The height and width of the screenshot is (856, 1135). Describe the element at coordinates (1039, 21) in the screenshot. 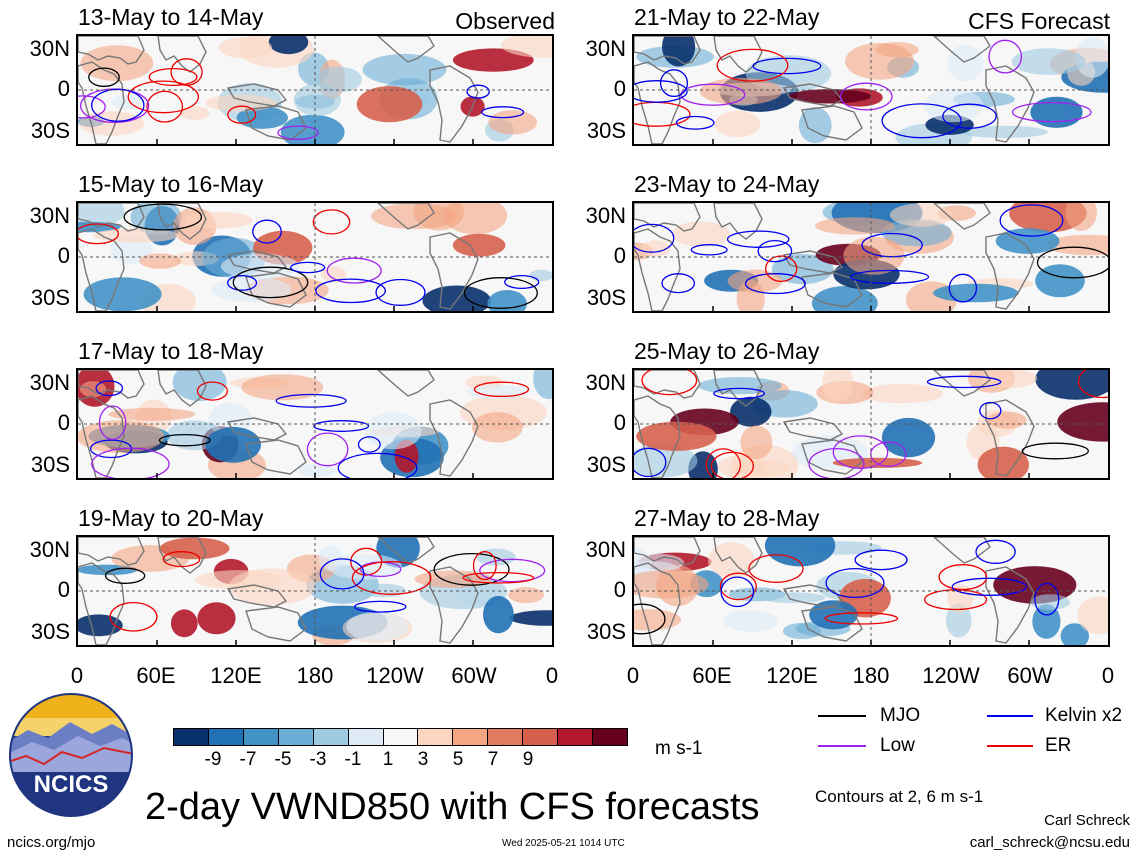

I see `panel-source-tag: CFS Forecast` at that location.